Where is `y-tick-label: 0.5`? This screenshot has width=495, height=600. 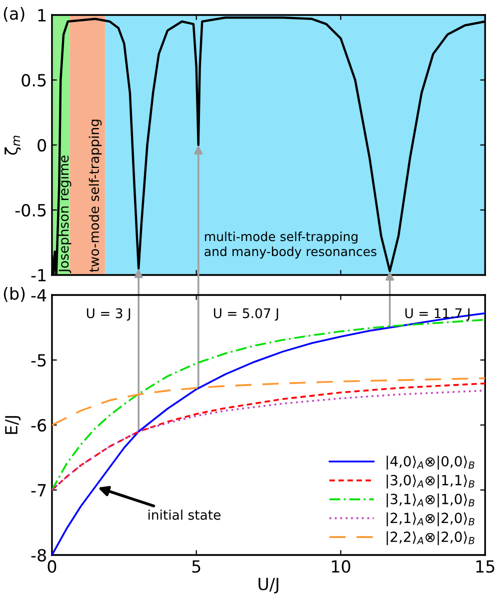 y-tick-label: 0.5 is located at coordinates (34, 80).